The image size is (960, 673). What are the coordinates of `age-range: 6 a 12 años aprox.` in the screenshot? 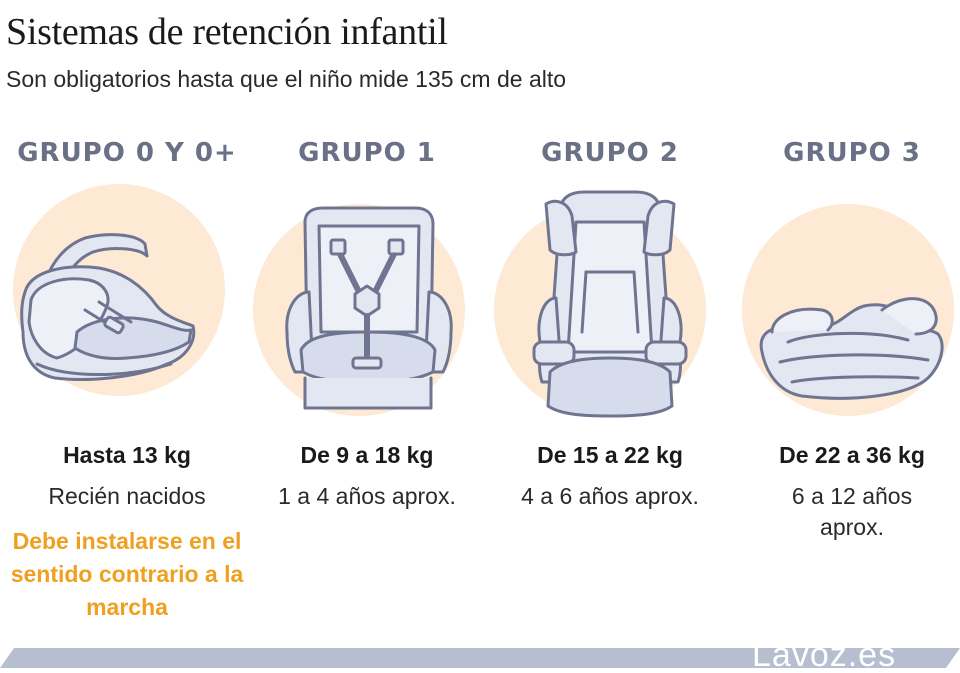 It's located at (852, 511).